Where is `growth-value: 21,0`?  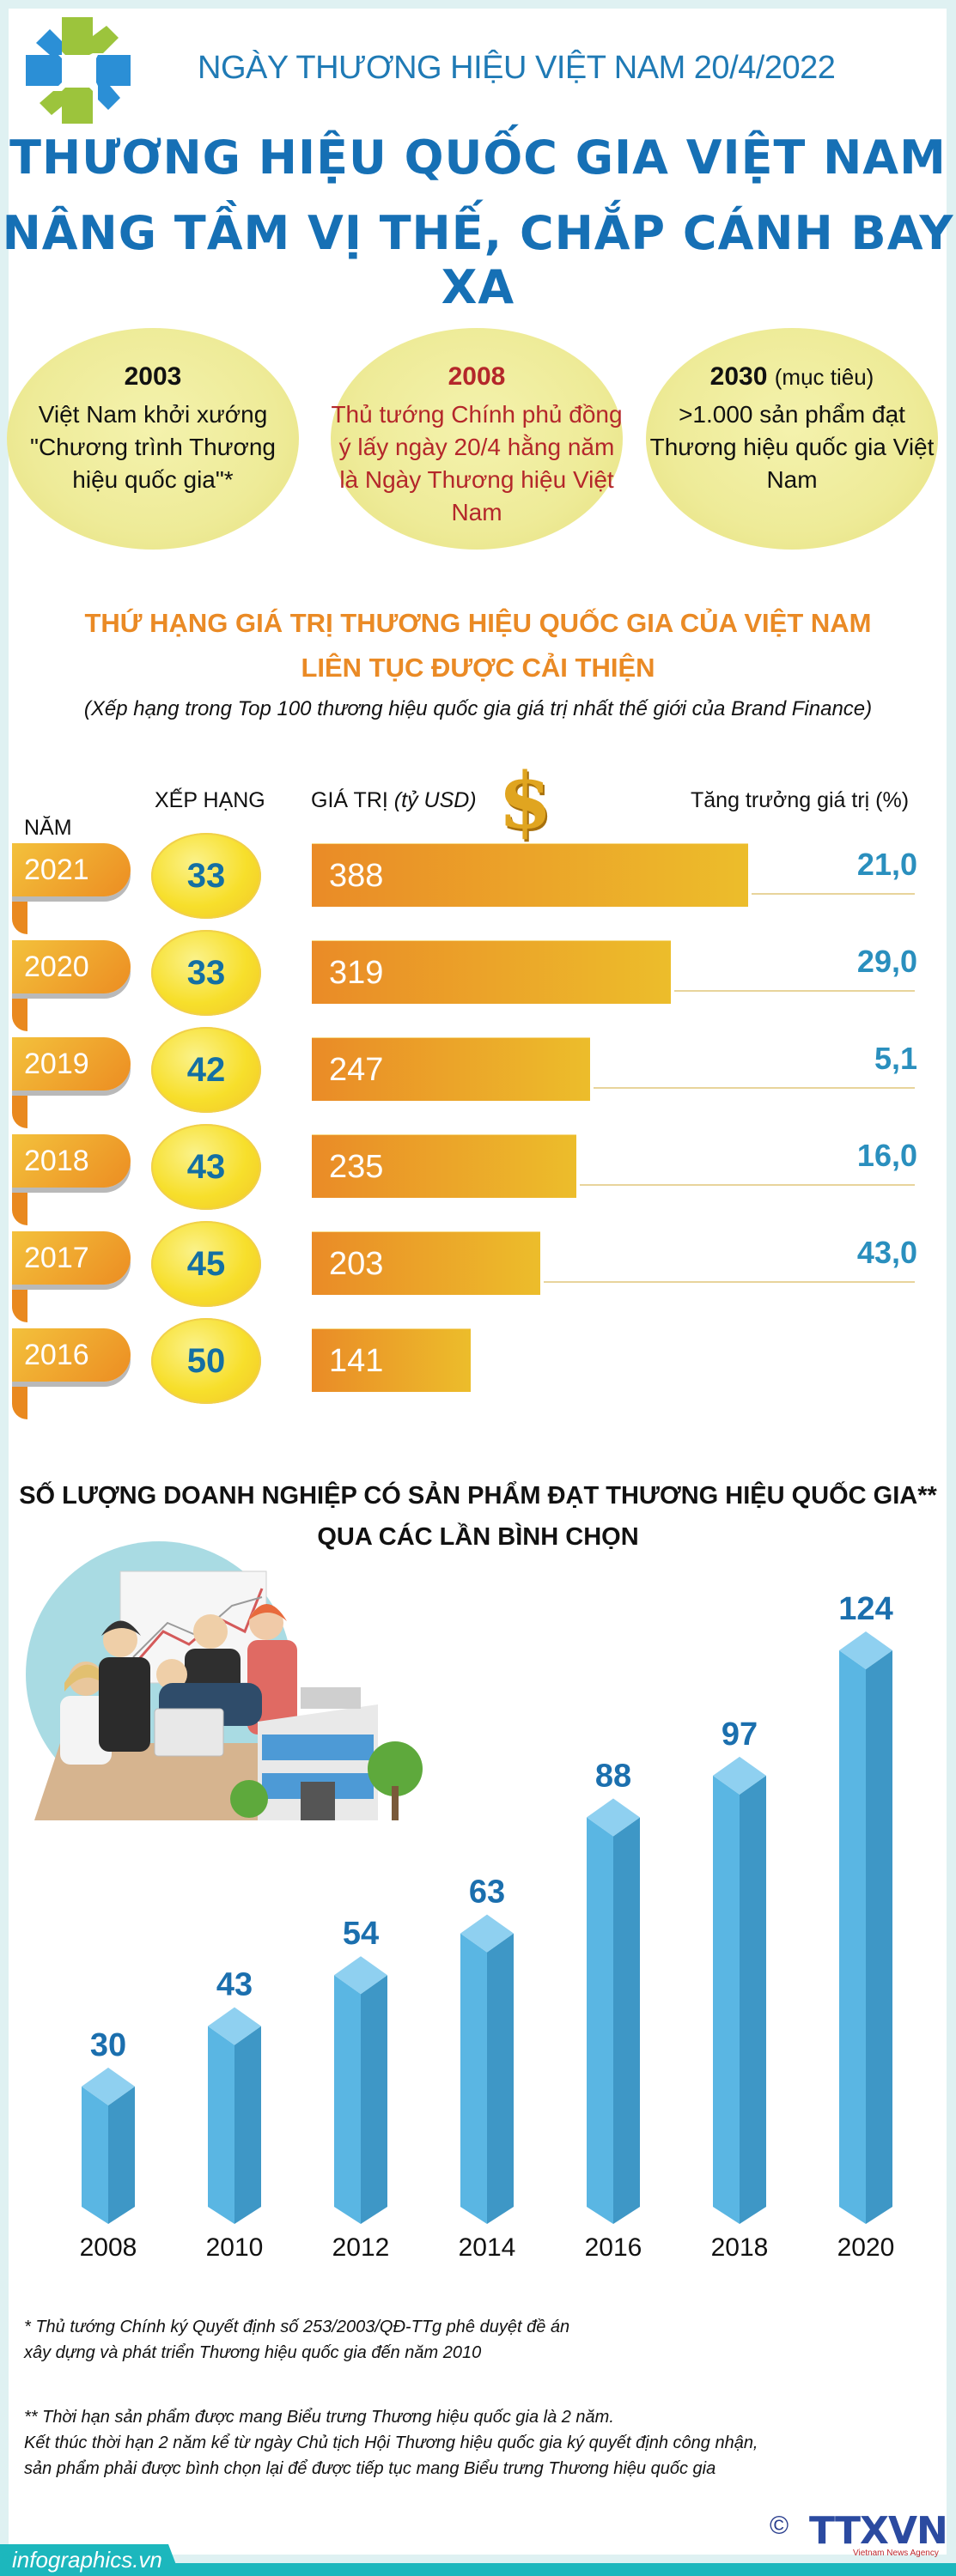 growth-value: 21,0 is located at coordinates (887, 865).